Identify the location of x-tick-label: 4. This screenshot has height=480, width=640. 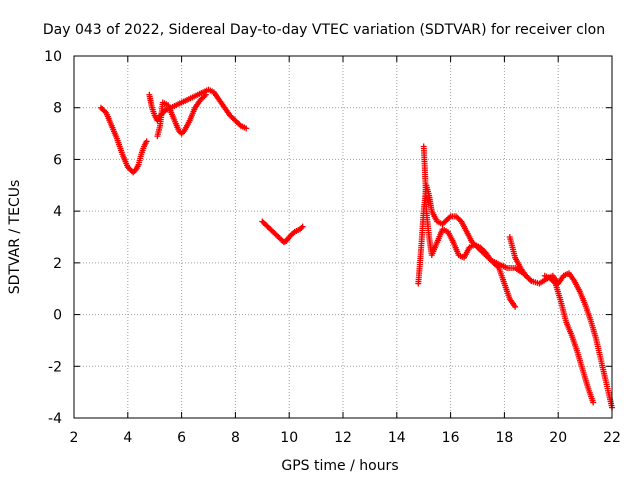
(127, 438).